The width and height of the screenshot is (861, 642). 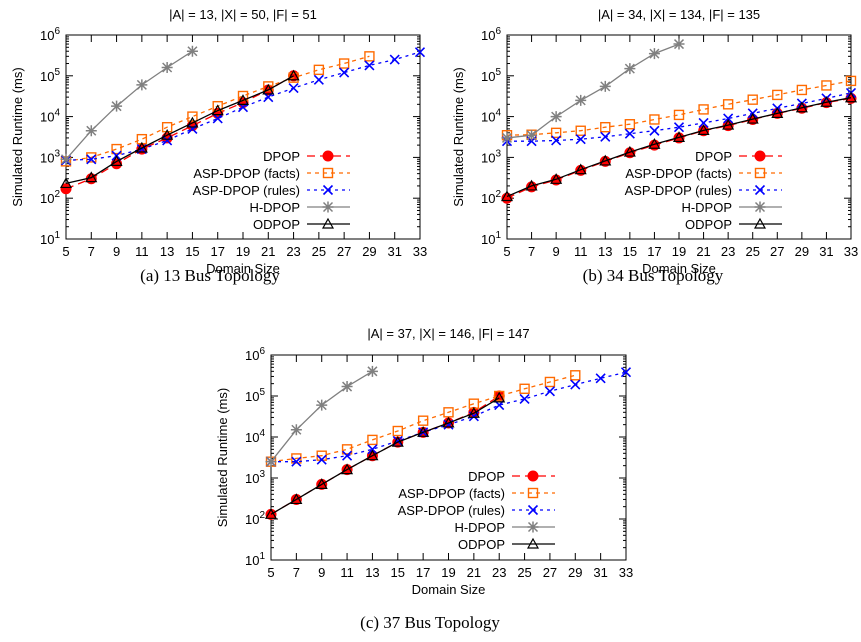 I want to click on x-tick-label: 19, so click(x=243, y=251).